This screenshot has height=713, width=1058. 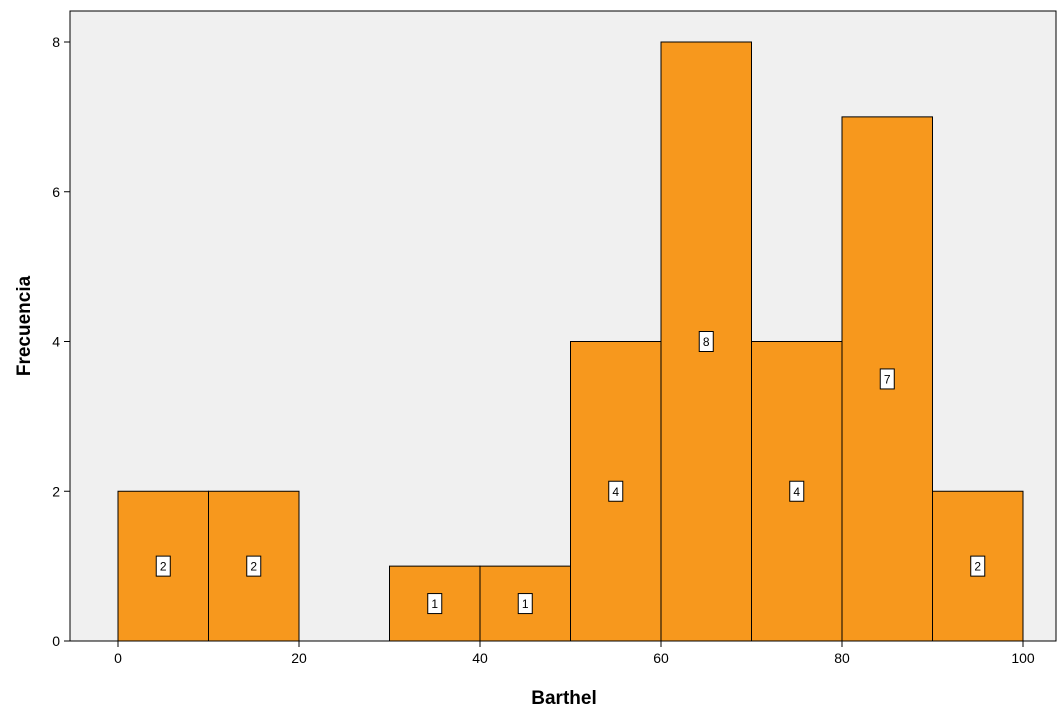 I want to click on data-label: 7, so click(x=887, y=379).